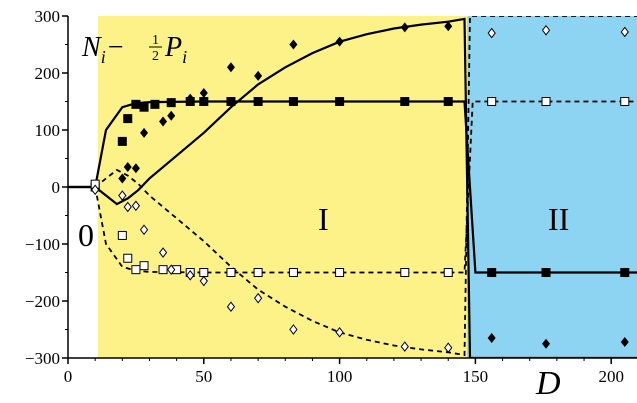 The image size is (637, 403). I want to click on y-tick-label-5: 200, so click(48, 73).